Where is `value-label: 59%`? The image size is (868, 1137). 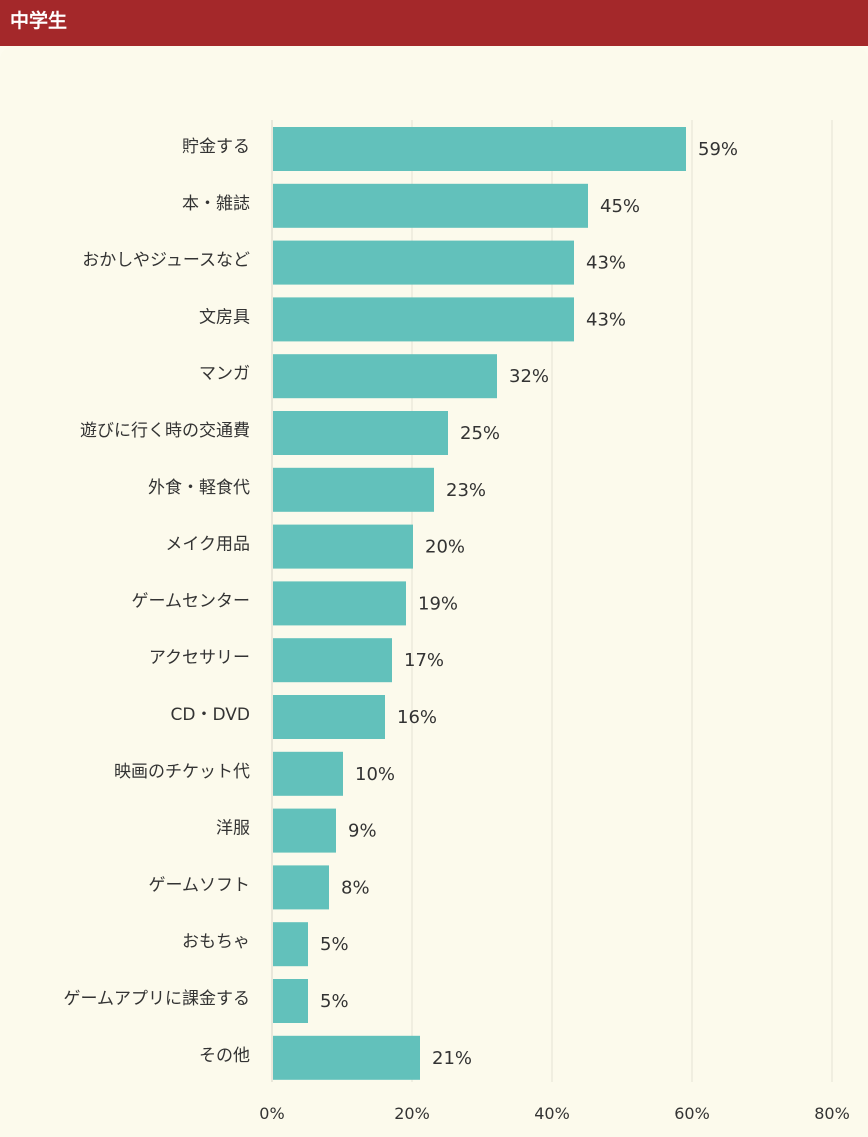 value-label: 59% is located at coordinates (718, 149).